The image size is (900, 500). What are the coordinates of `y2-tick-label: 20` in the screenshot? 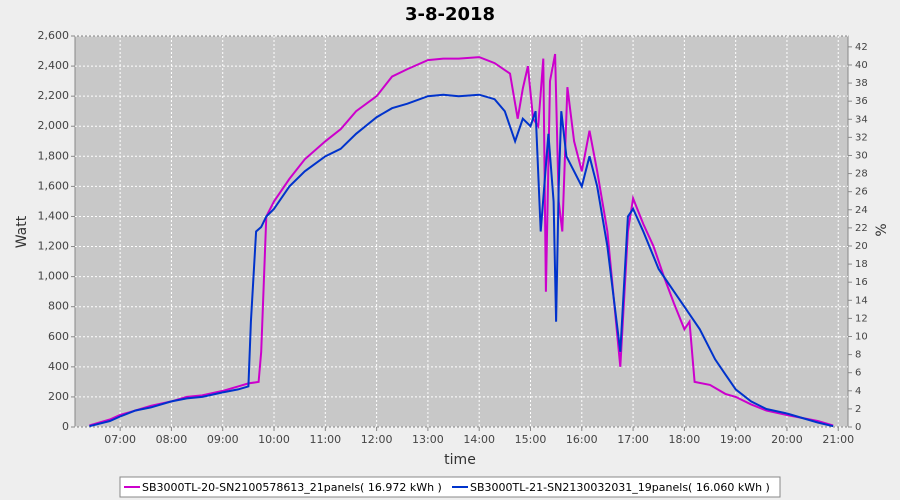 It's located at (861, 246).